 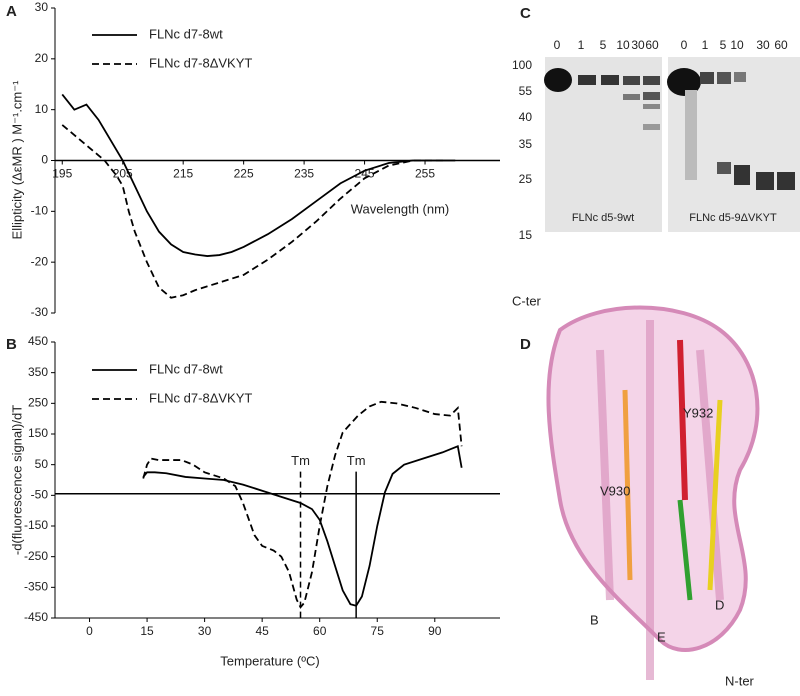 I want to click on y-tick-label: -20, so click(x=40, y=261).